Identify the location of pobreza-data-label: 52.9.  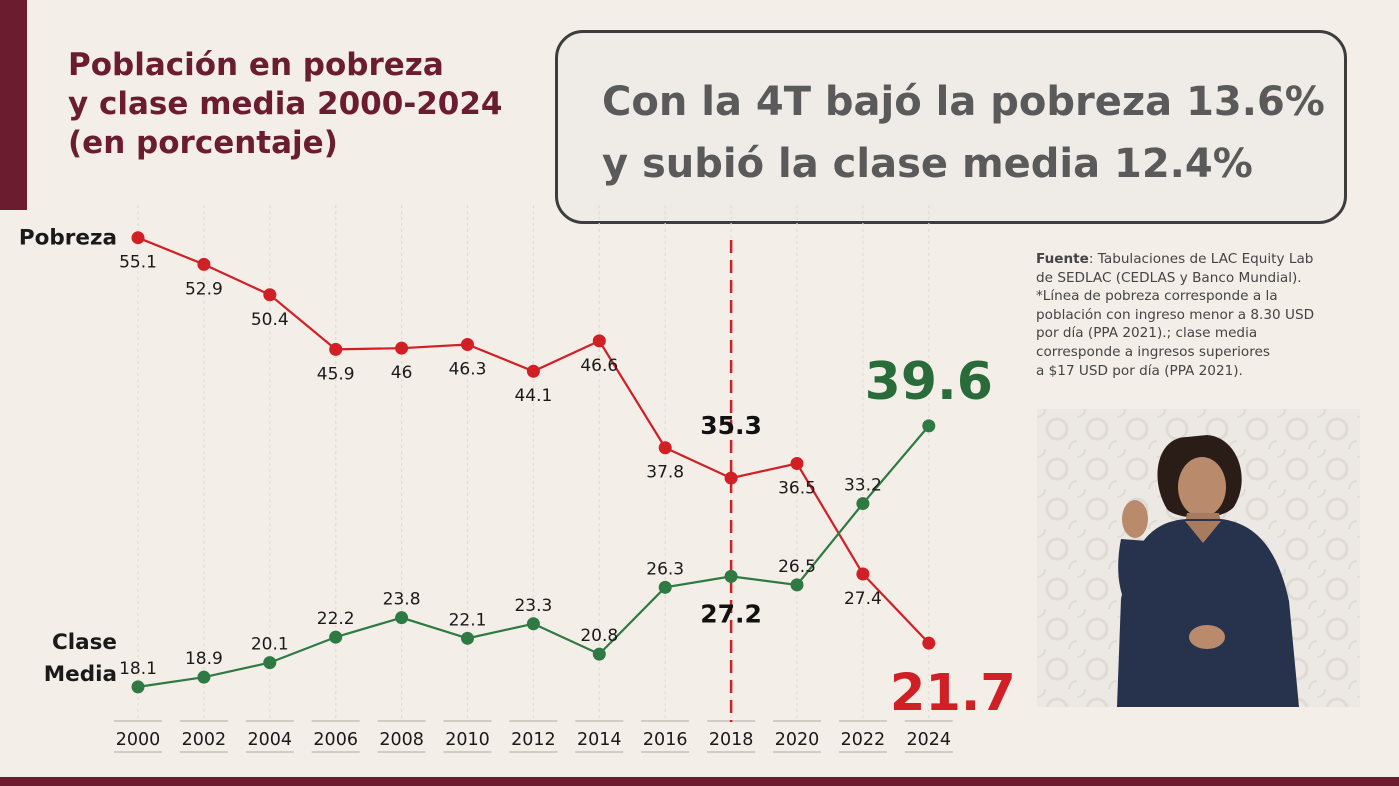
(204, 289).